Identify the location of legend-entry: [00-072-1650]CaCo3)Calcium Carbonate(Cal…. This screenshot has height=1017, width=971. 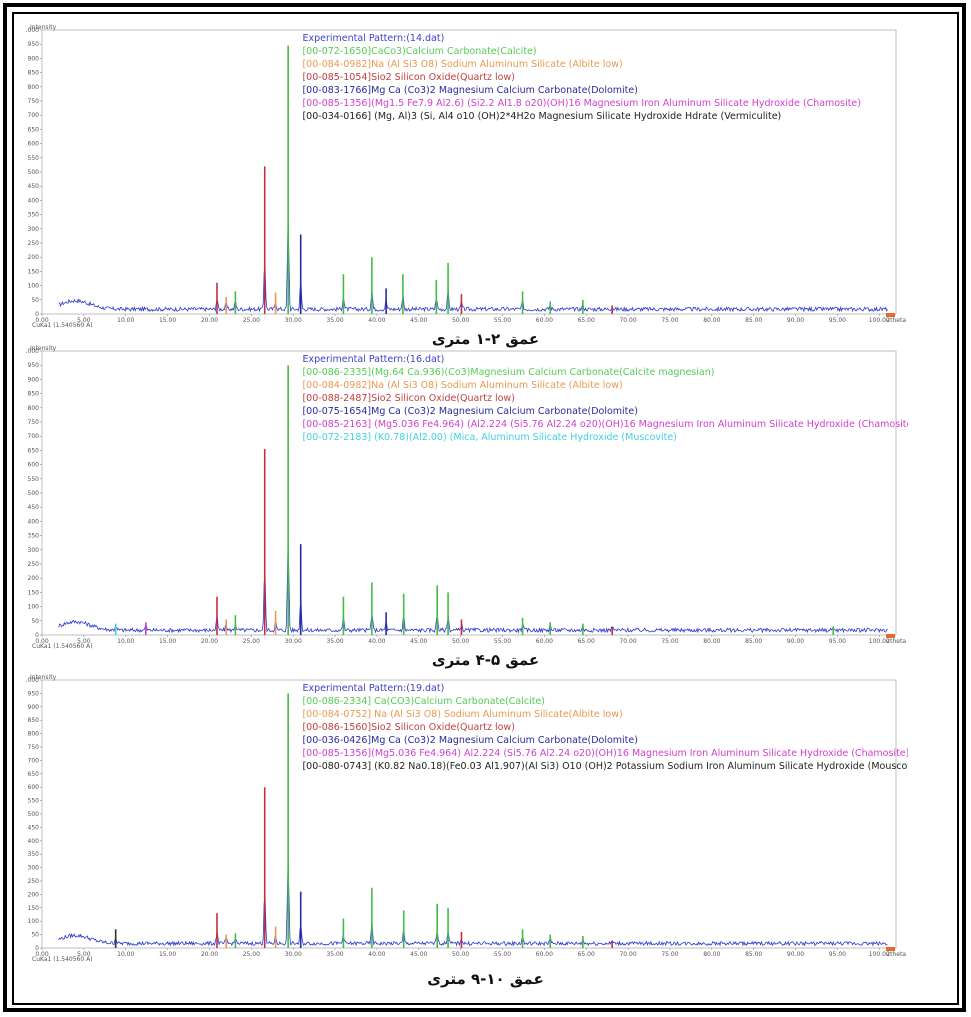
(419, 51).